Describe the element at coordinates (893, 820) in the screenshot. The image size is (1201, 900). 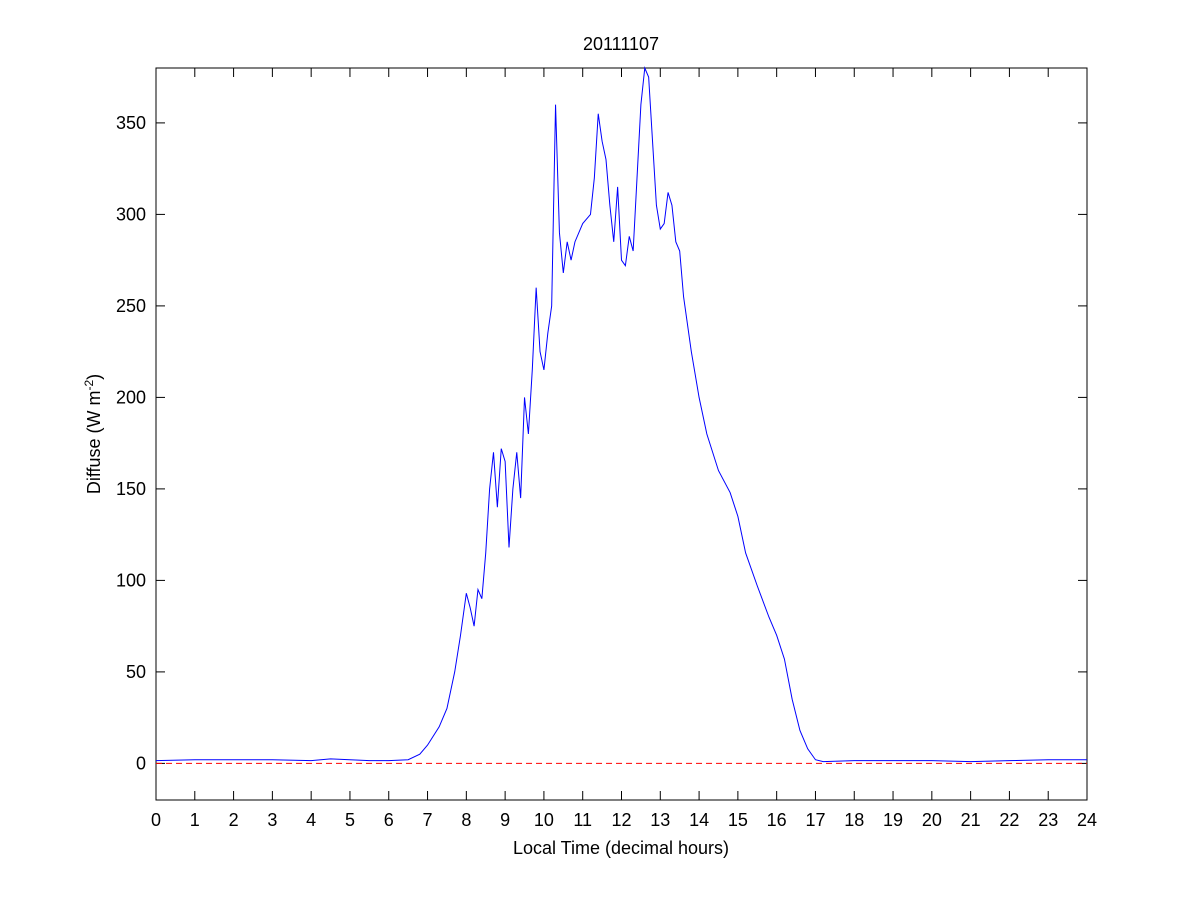
I see `x-tick-label: 19` at that location.